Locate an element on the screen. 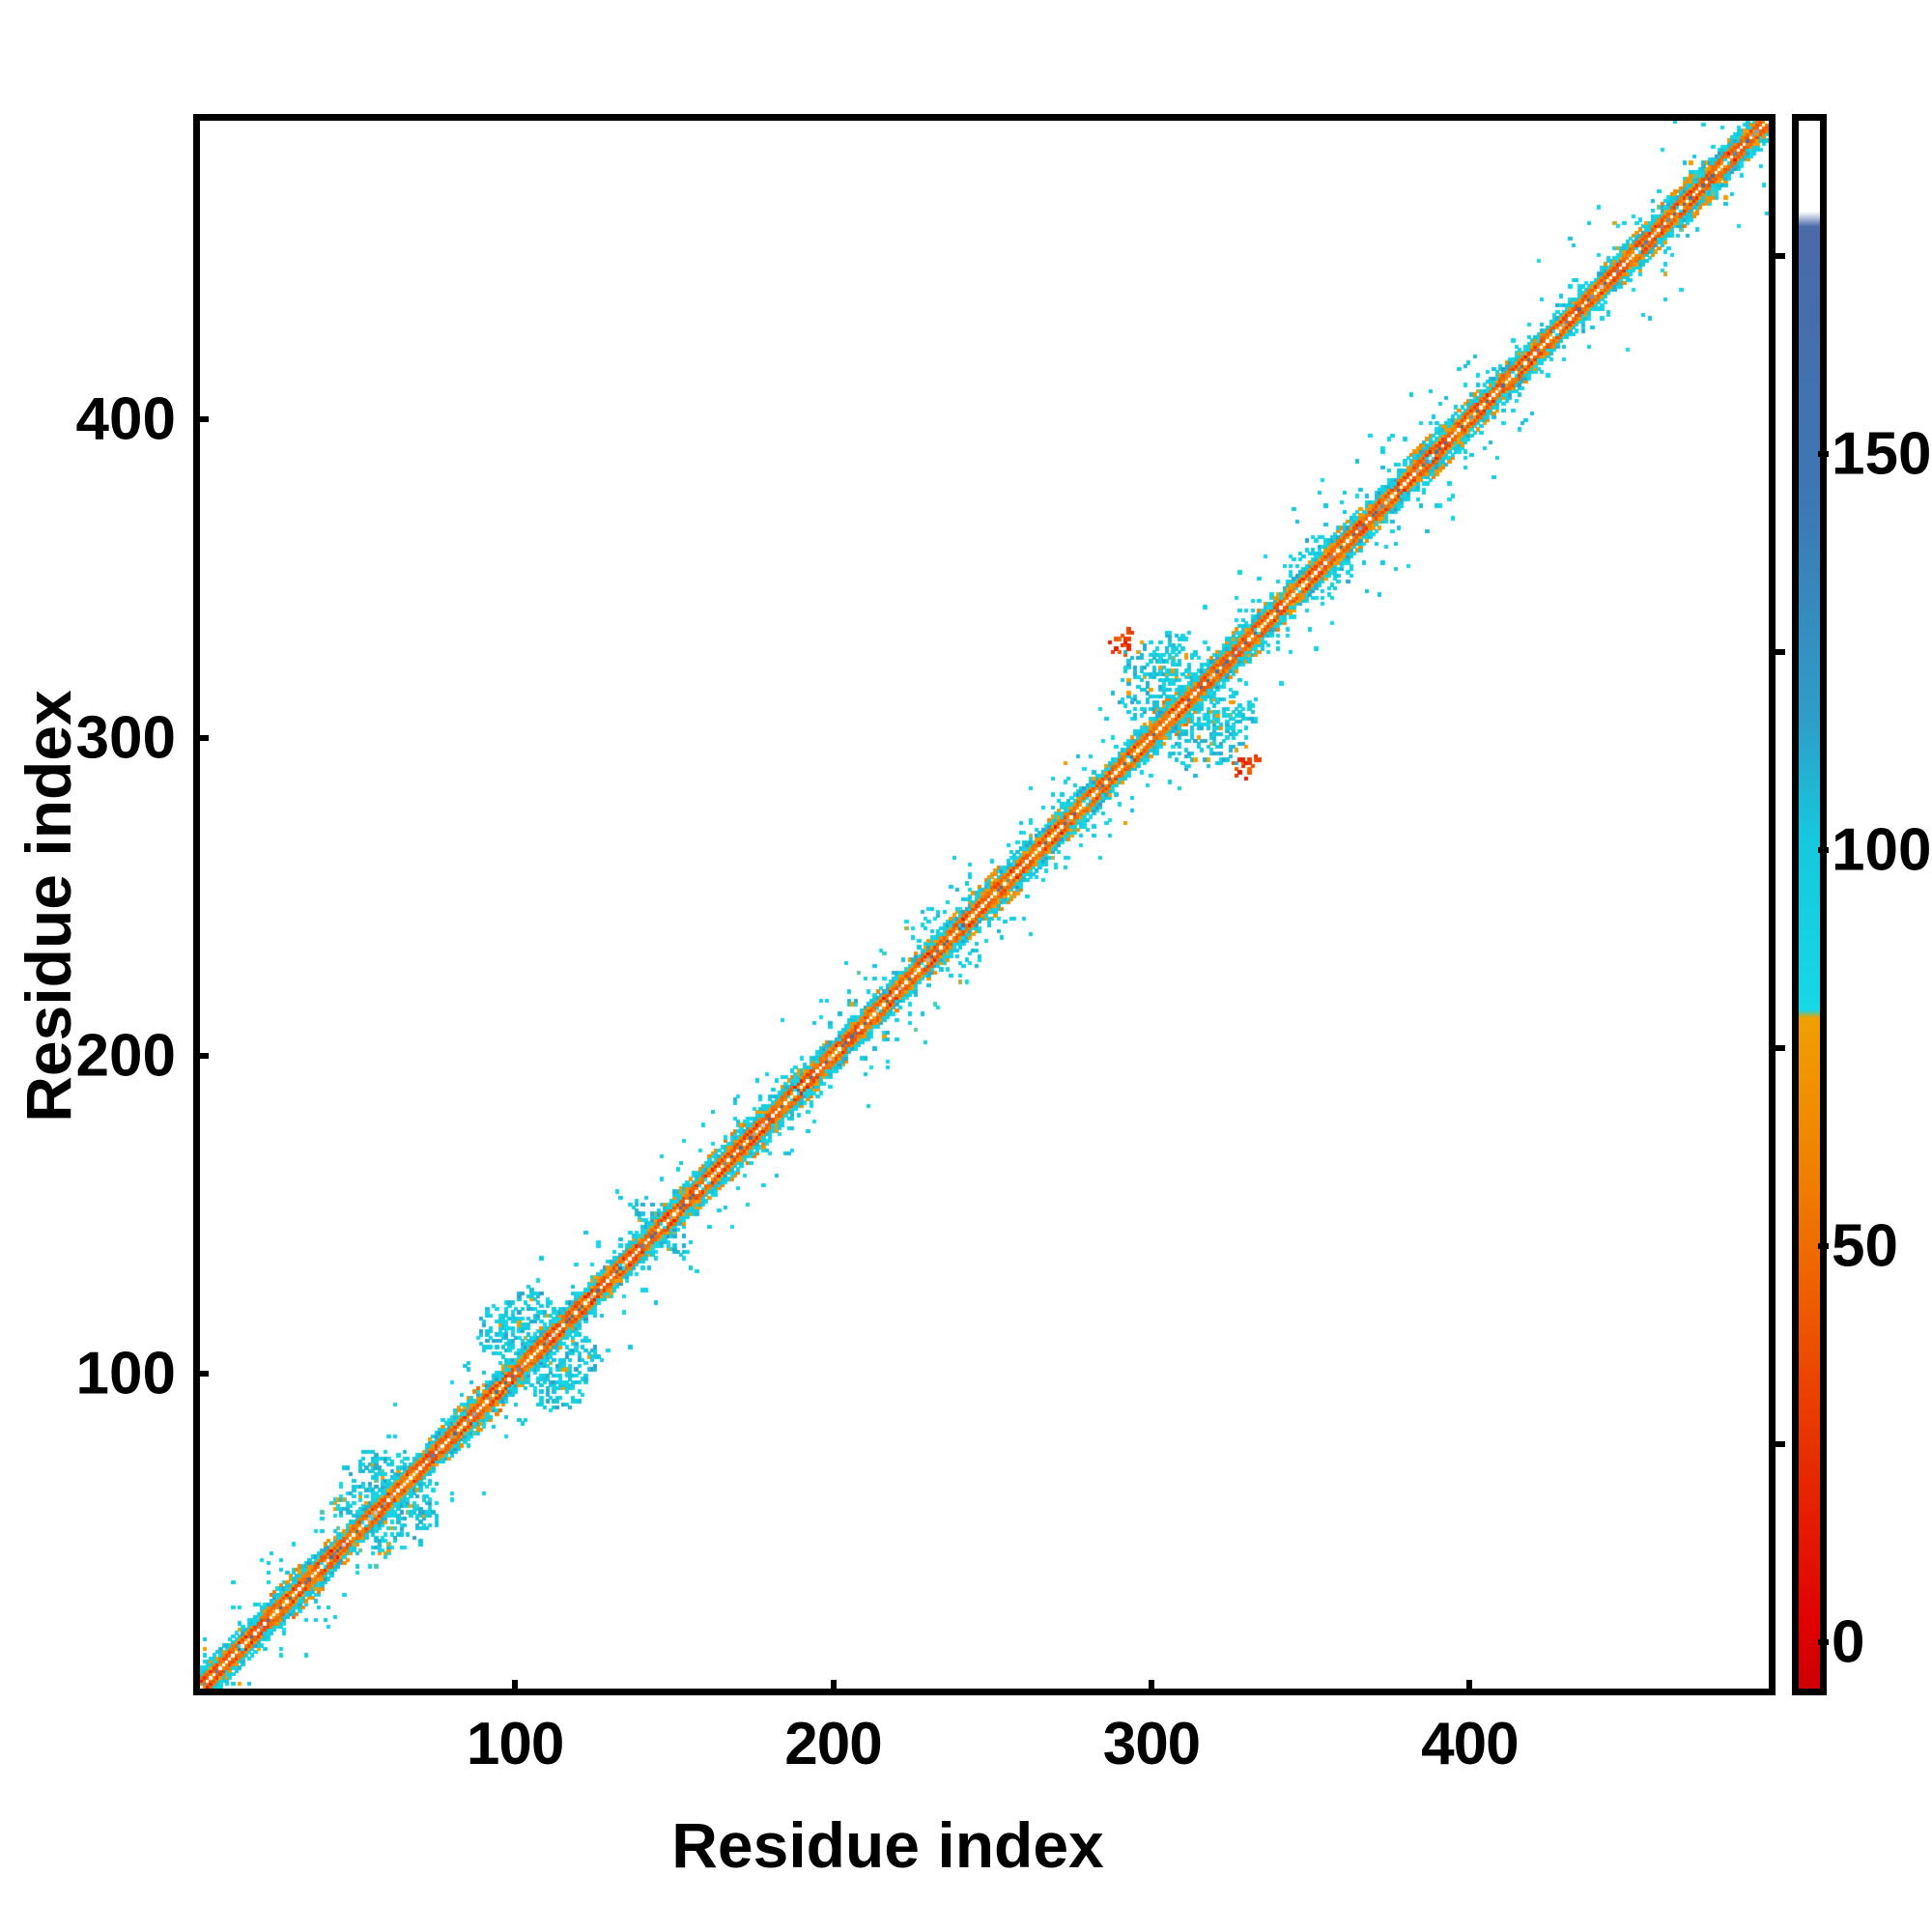  y-tick-label: 300 is located at coordinates (125, 738).